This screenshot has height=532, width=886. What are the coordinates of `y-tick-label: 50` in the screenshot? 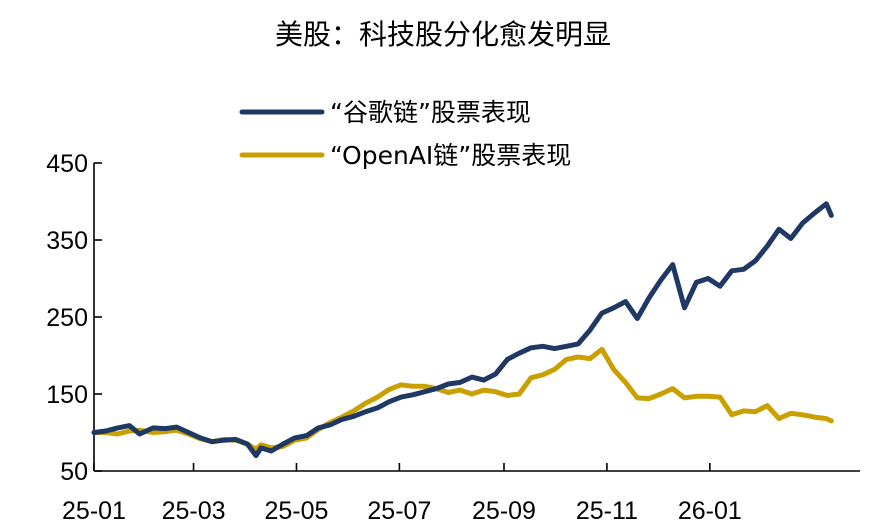 It's located at (74, 472).